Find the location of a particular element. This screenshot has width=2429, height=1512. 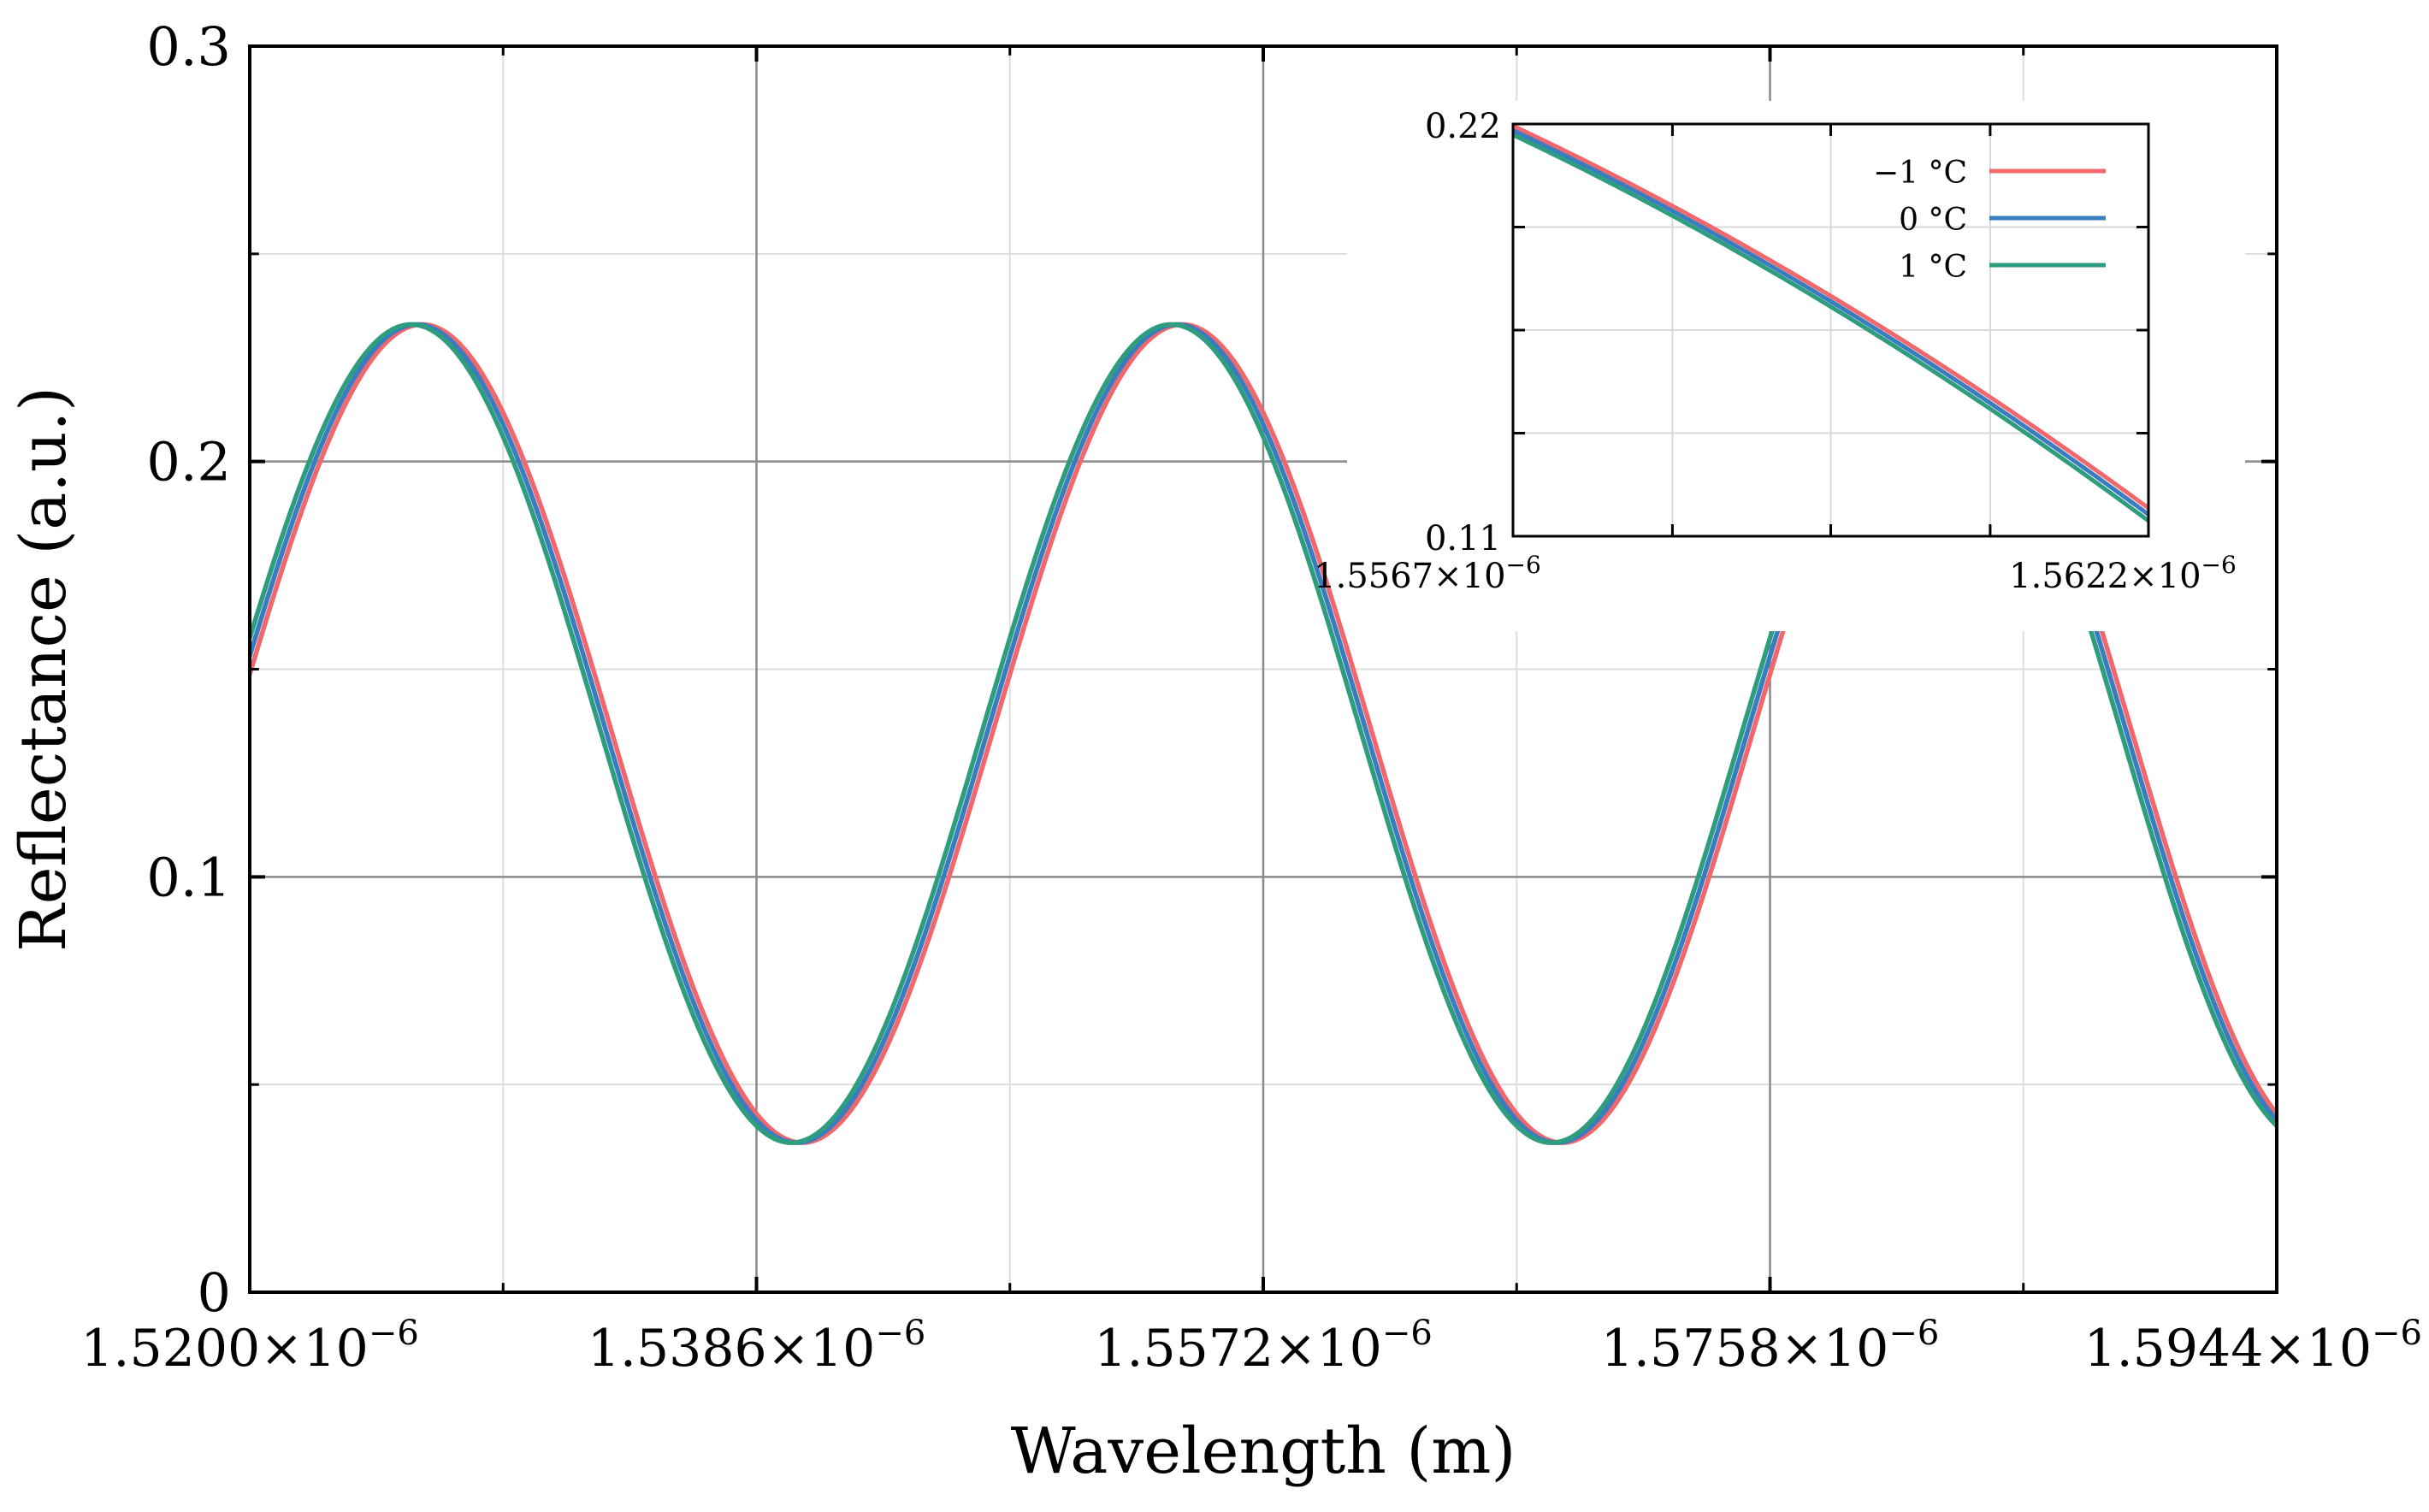

inset-y-tick-label-0: 0.22 is located at coordinates (1463, 126).